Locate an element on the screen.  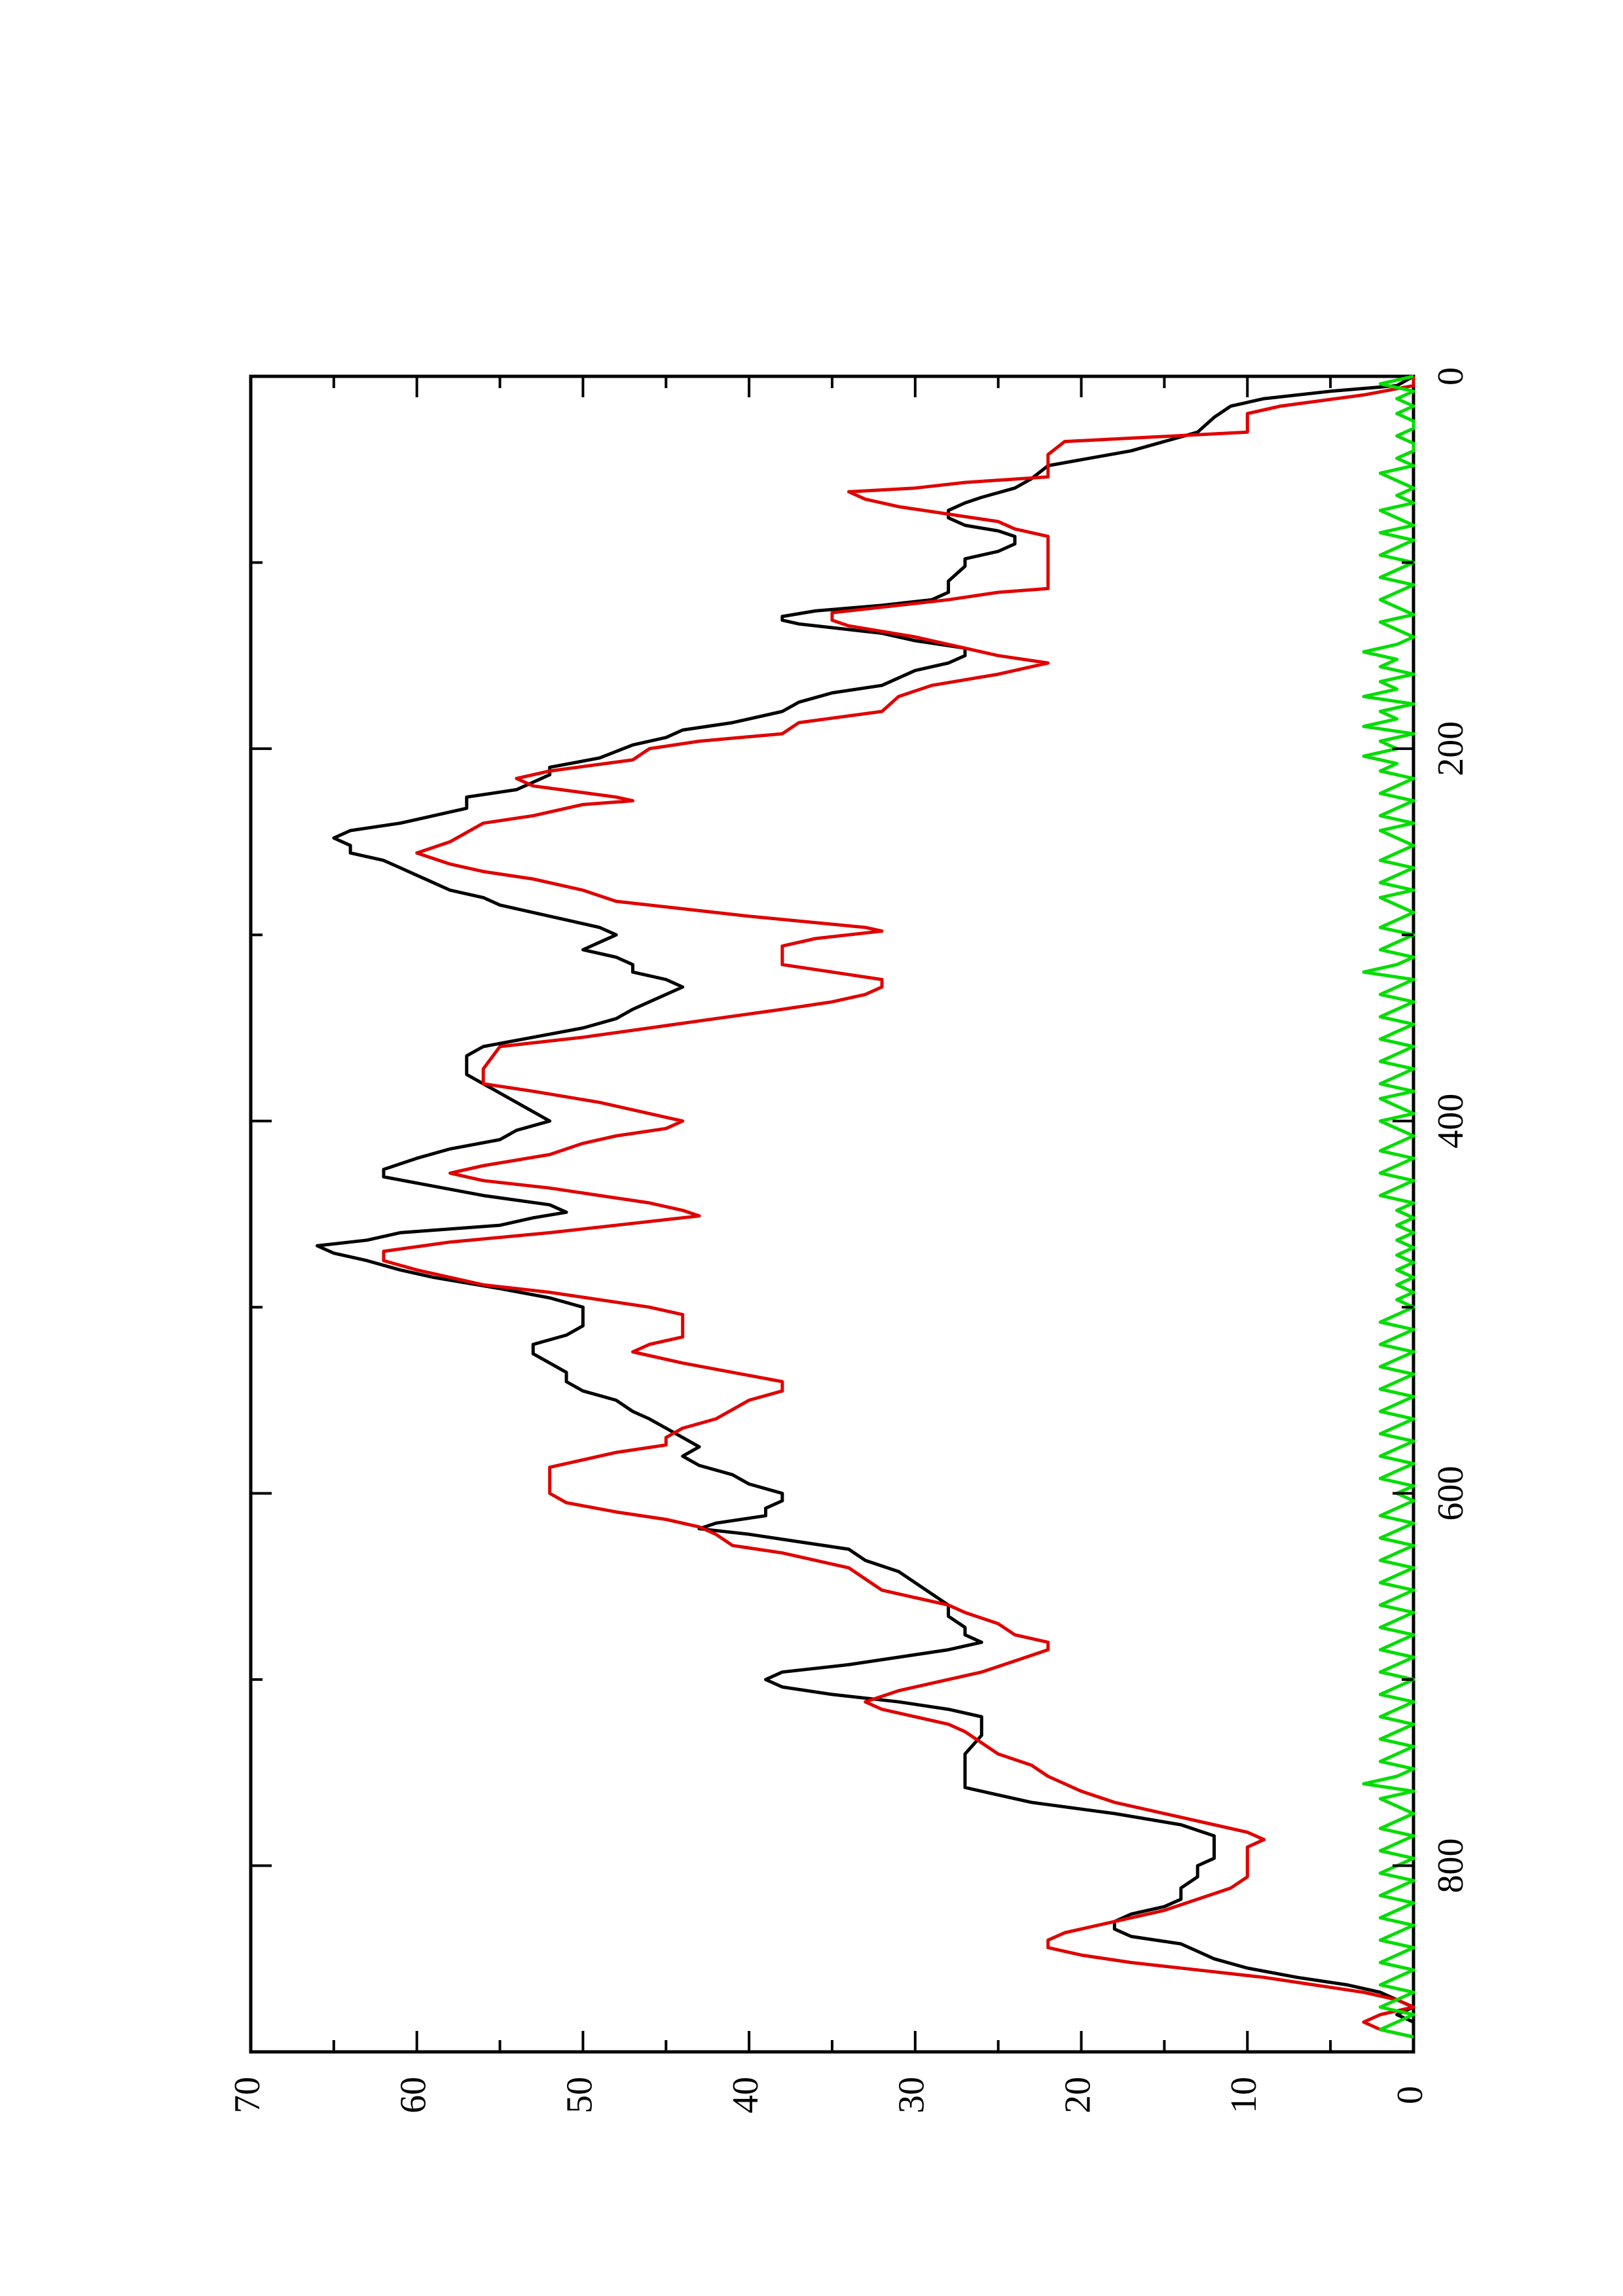
y-tick-label: 10 is located at coordinates (1244, 2095).